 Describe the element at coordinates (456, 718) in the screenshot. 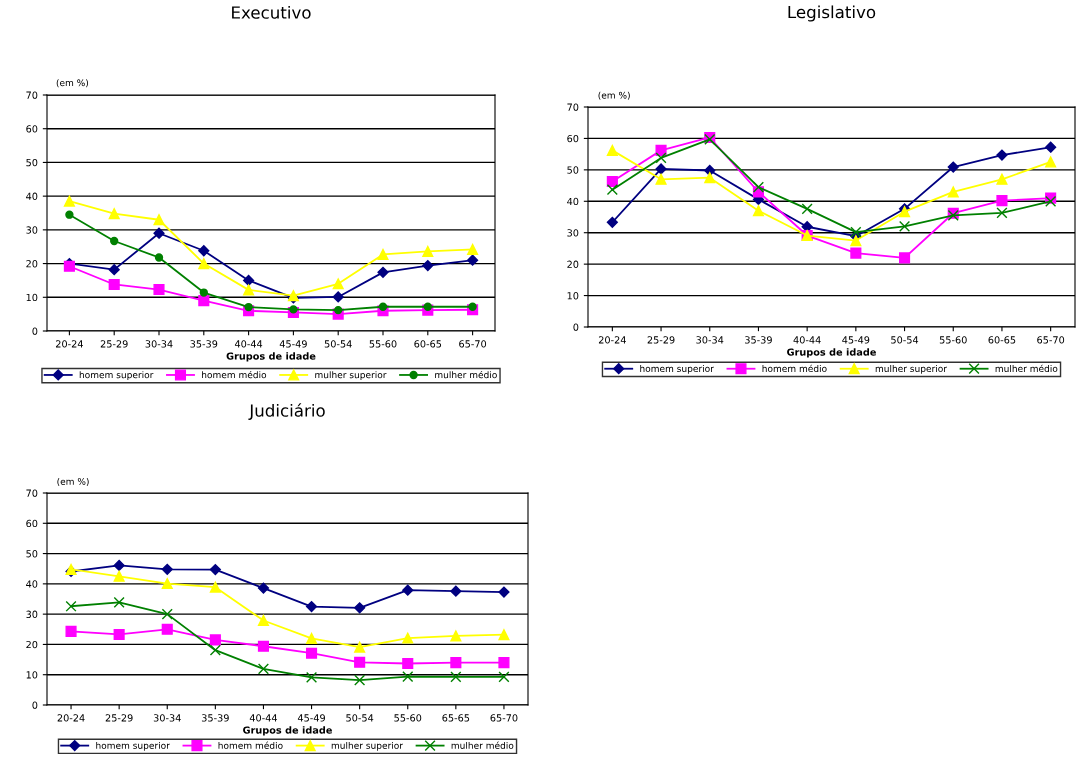

I see `x-tick-label: 65-65` at that location.